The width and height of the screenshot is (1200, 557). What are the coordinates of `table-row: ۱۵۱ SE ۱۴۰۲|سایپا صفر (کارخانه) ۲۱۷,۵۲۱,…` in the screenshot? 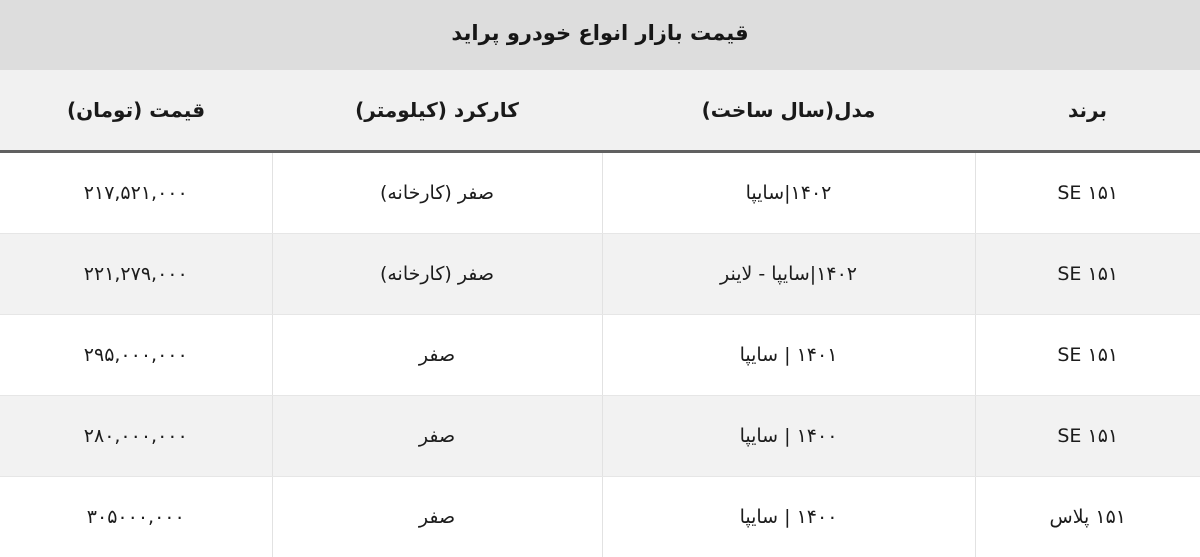 It's located at (600, 193).